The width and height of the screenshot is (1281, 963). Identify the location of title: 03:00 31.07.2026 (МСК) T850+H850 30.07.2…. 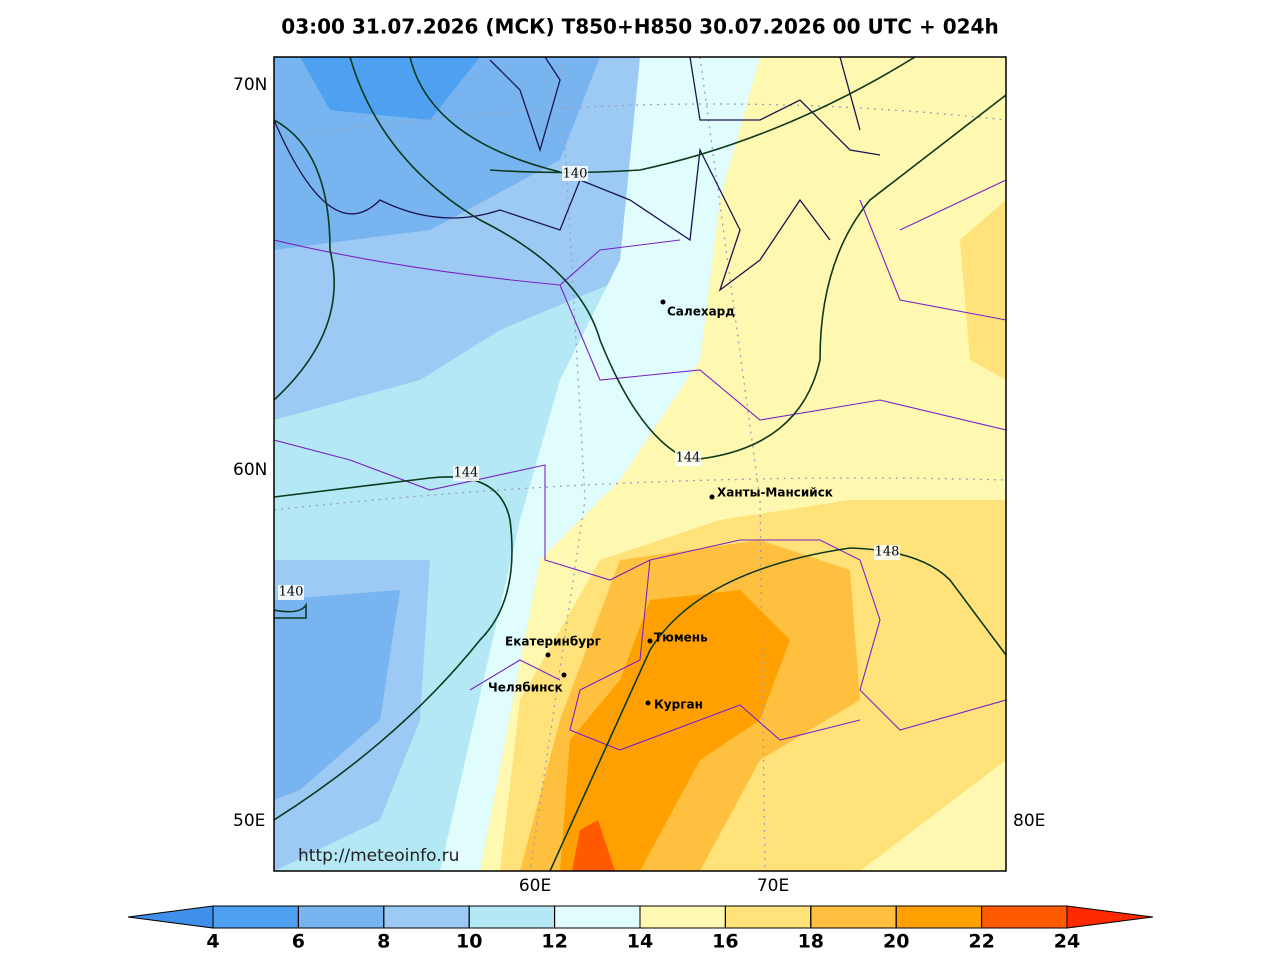
(639, 27).